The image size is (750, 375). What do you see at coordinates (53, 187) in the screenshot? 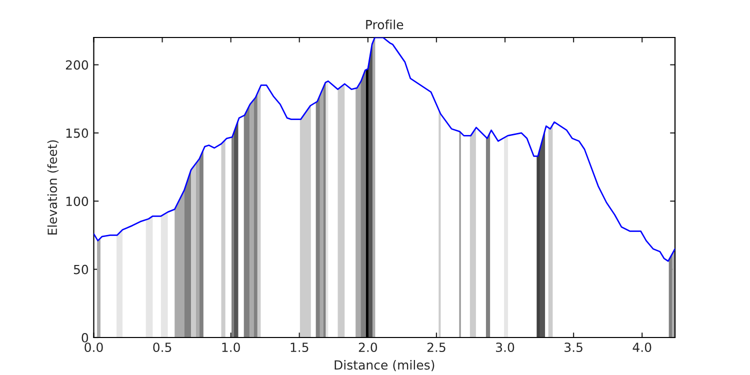
I see `y-axis-title: Elevation (feet)` at bounding box center [53, 187].